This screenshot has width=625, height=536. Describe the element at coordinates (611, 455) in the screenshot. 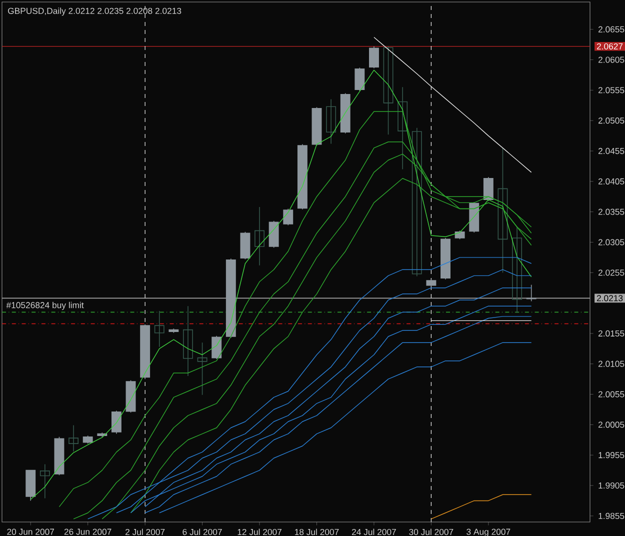

I see `y-tick-label: 1.9955` at that location.